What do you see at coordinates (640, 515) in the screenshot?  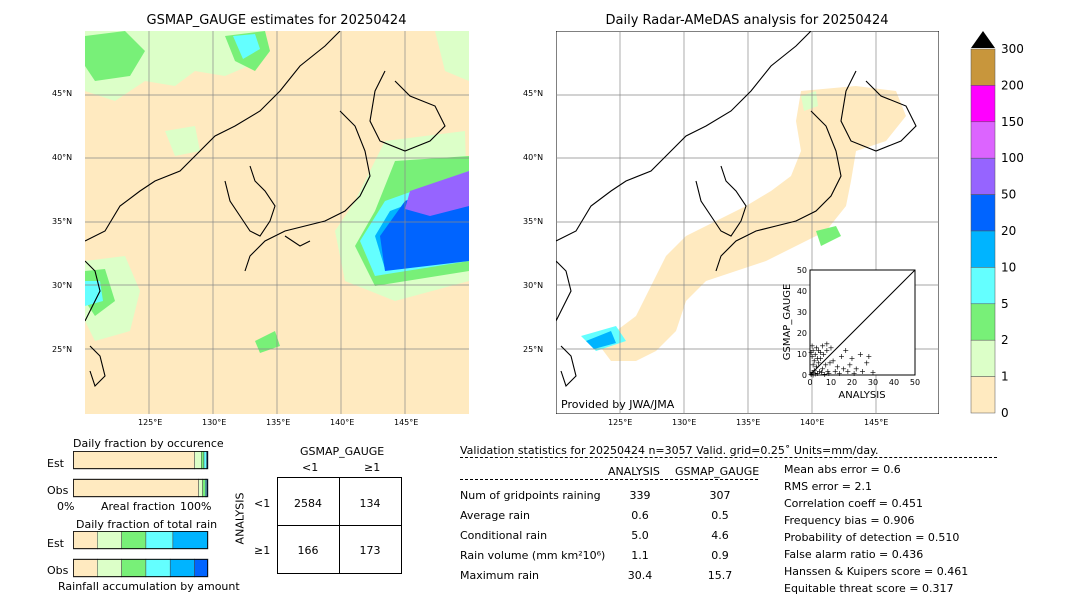 I see `validation-row-analysis: 0.6` at bounding box center [640, 515].